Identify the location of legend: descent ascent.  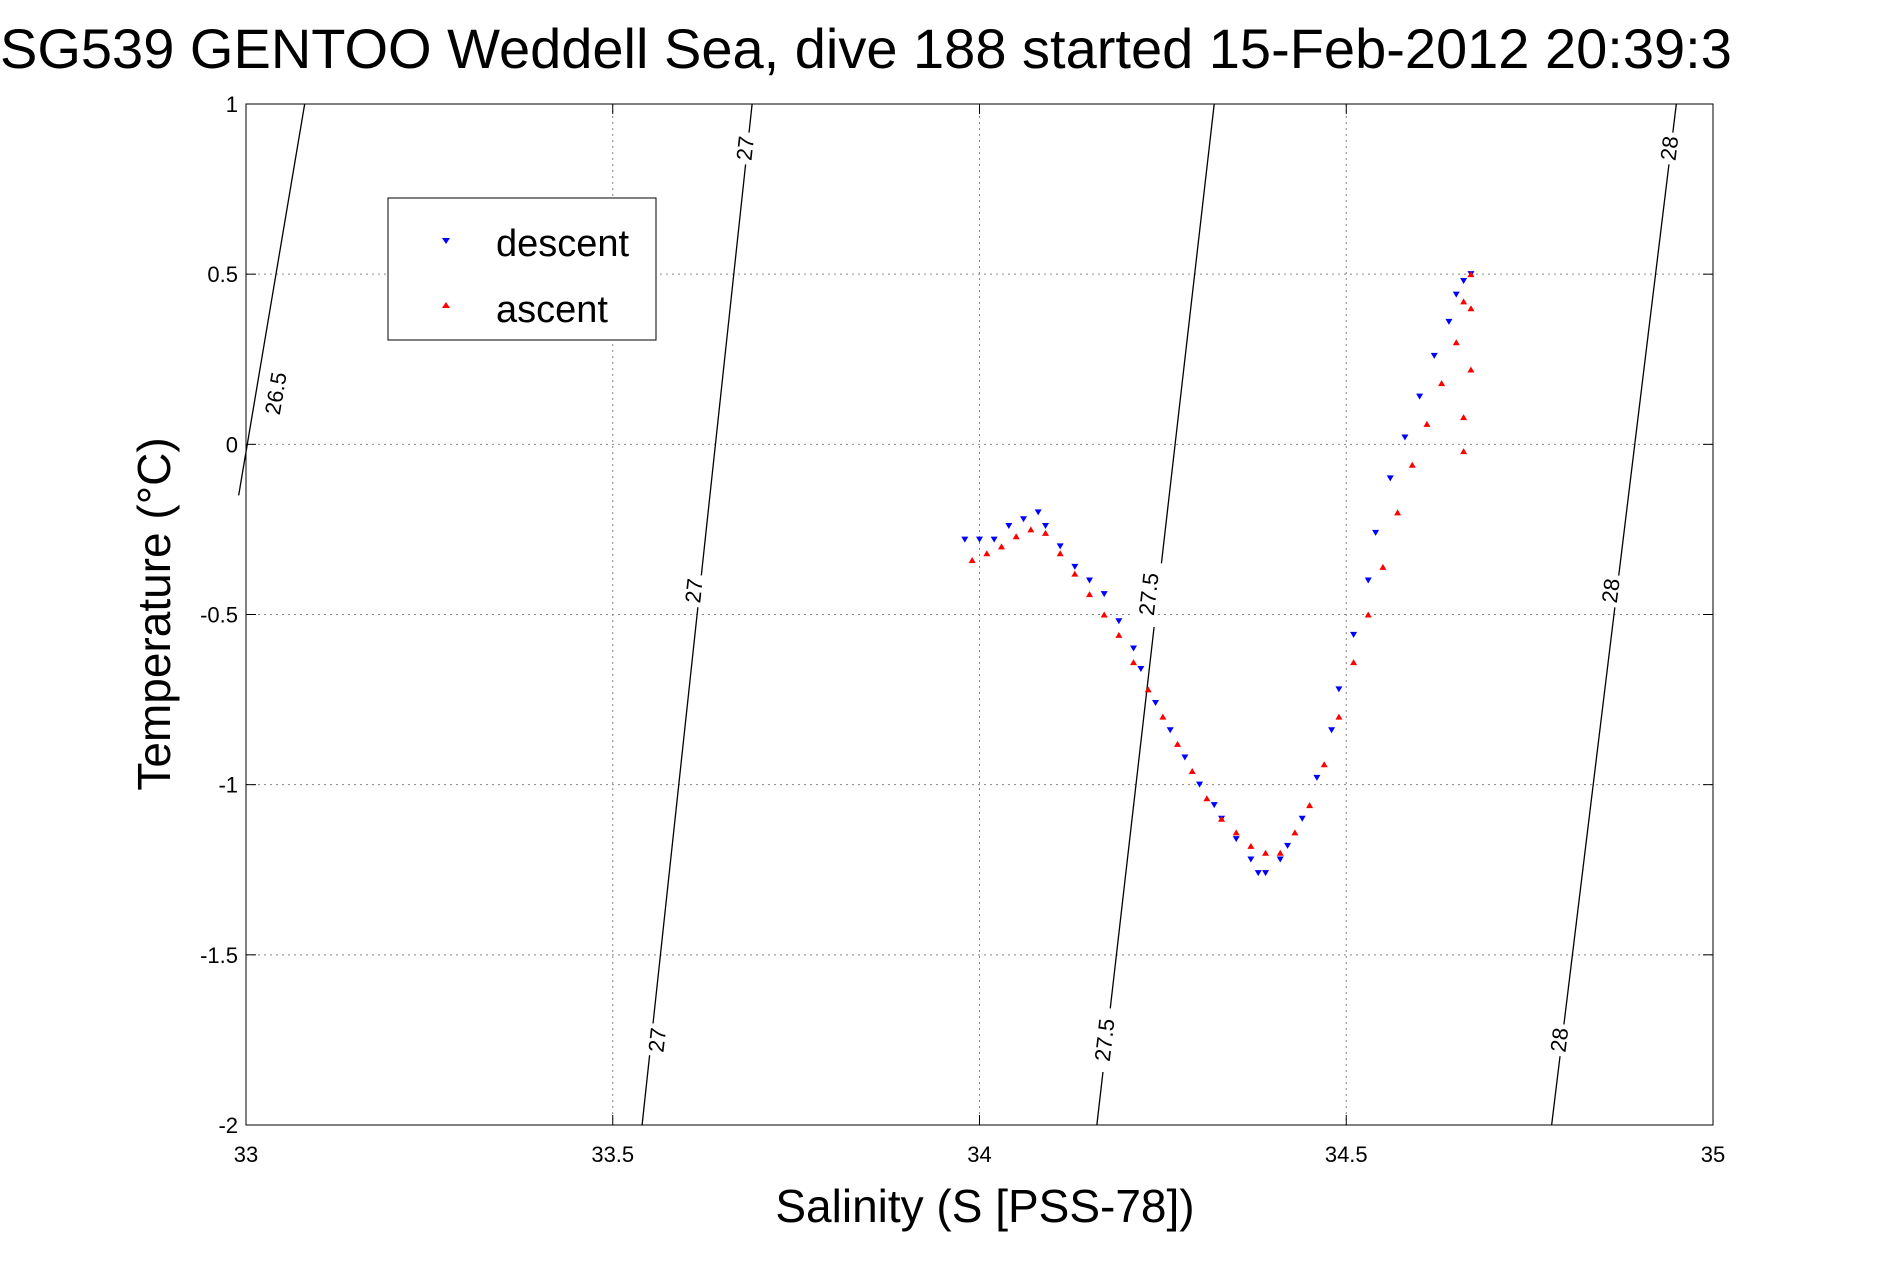
(522, 269).